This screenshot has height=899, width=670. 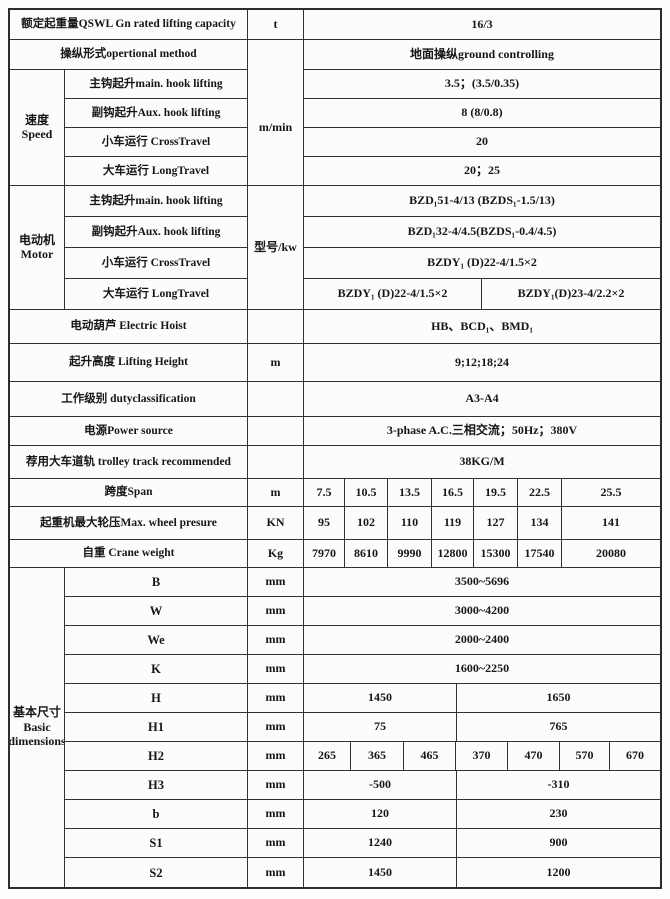 I want to click on speed-row-label: 副钩起升Aux. hook lifting, so click(x=156, y=113).